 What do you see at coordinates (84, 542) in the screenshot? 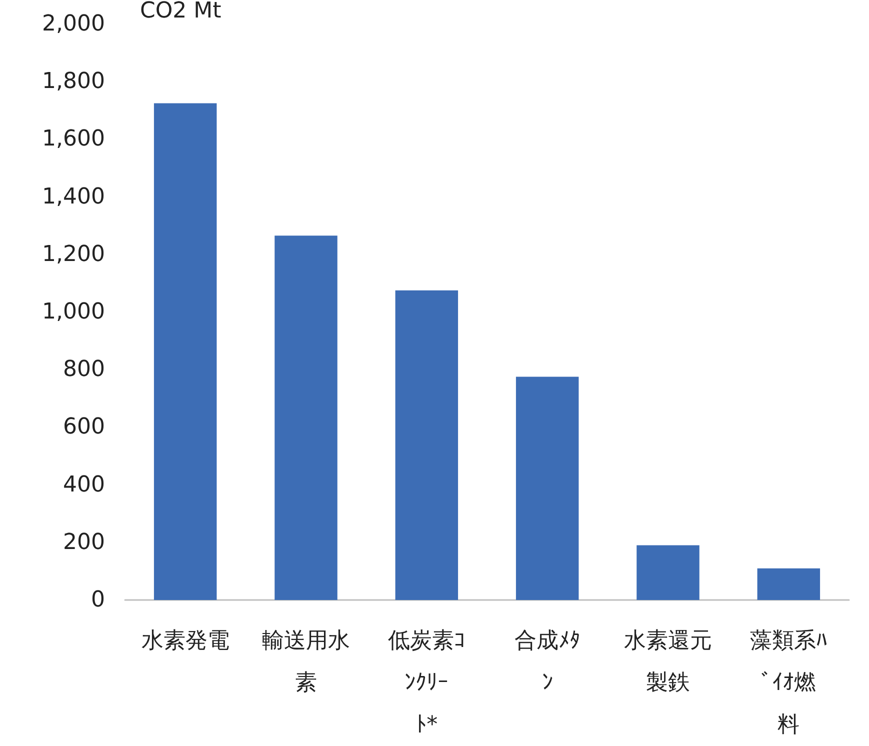
I see `y-tick-label: 200` at bounding box center [84, 542].